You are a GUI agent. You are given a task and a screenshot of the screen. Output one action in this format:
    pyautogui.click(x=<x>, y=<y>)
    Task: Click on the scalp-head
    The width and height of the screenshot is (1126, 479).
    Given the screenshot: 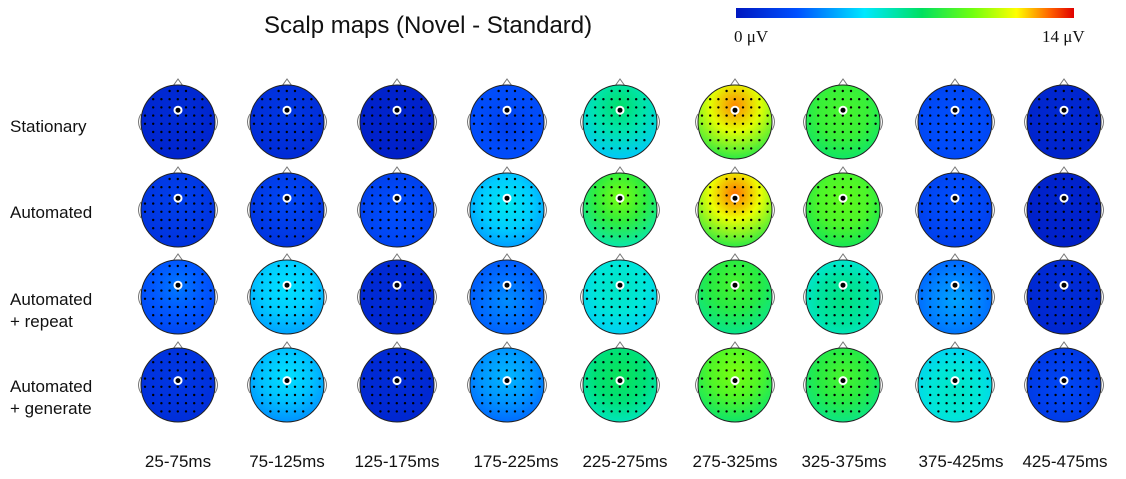 What is the action you would take?
    pyautogui.click(x=843, y=122)
    